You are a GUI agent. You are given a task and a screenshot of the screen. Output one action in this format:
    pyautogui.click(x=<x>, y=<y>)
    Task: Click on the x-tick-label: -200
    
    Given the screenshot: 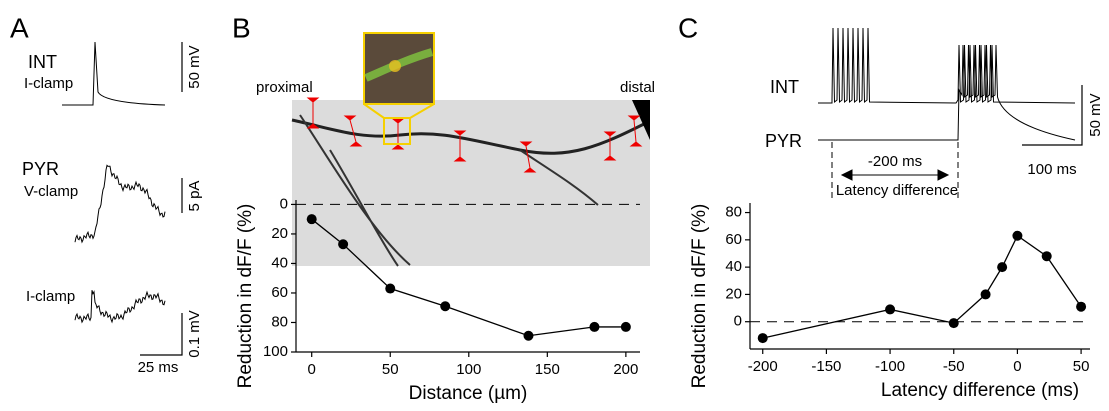 What is the action you would take?
    pyautogui.click(x=763, y=366)
    